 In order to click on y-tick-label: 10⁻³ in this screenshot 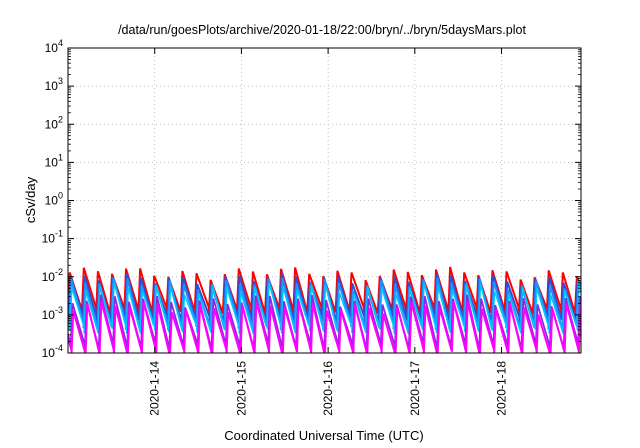, I will do `click(52, 313)`.